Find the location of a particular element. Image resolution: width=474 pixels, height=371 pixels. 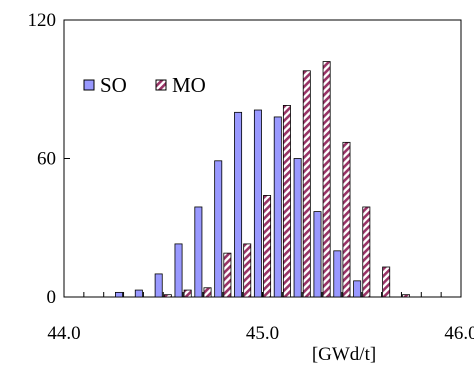

y-tick-label: 120 is located at coordinates (42, 20).